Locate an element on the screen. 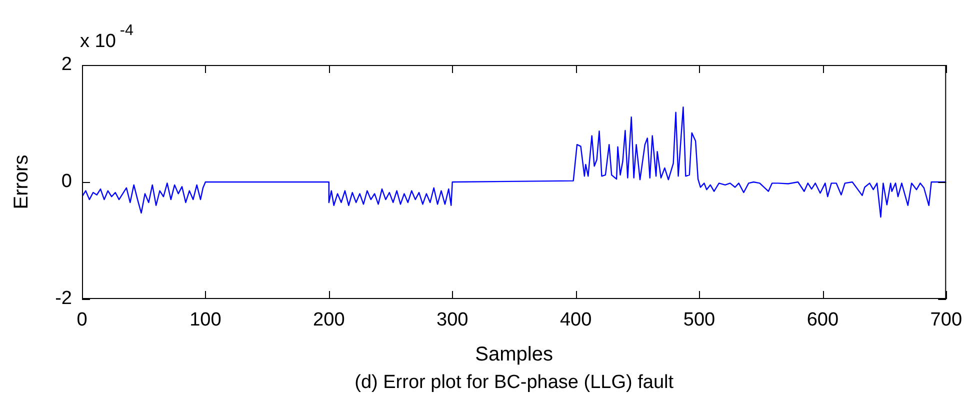 Image resolution: width=972 pixels, height=410 pixels. y-tick-label: -2 is located at coordinates (63, 299).